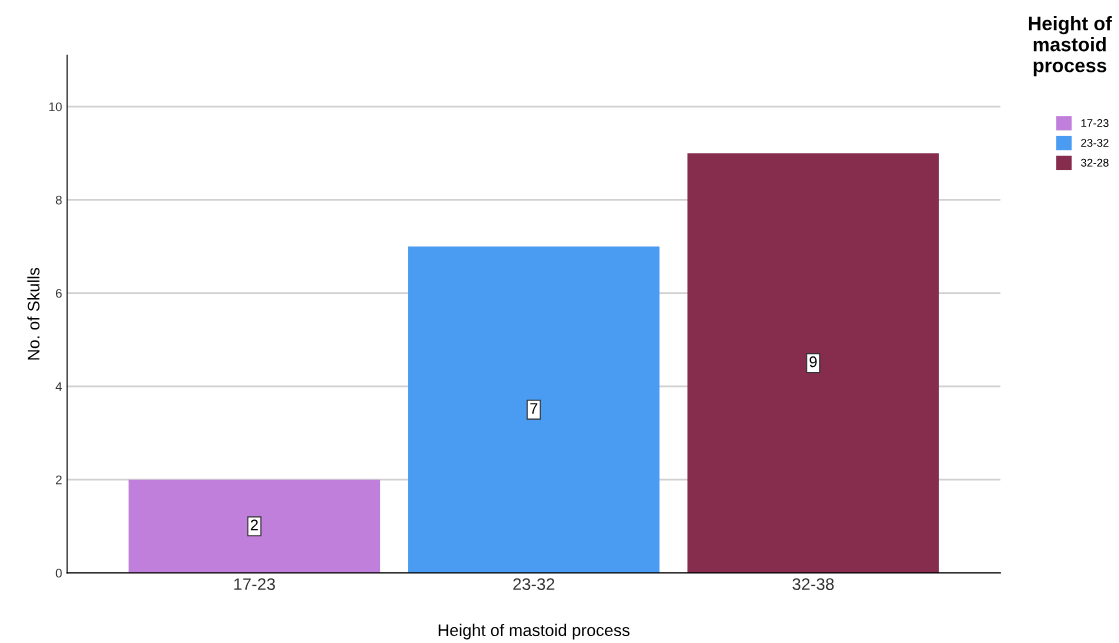 This screenshot has width=1119, height=643. Describe the element at coordinates (1070, 46) in the screenshot. I see `legend-title: Height of mastoid process` at that location.